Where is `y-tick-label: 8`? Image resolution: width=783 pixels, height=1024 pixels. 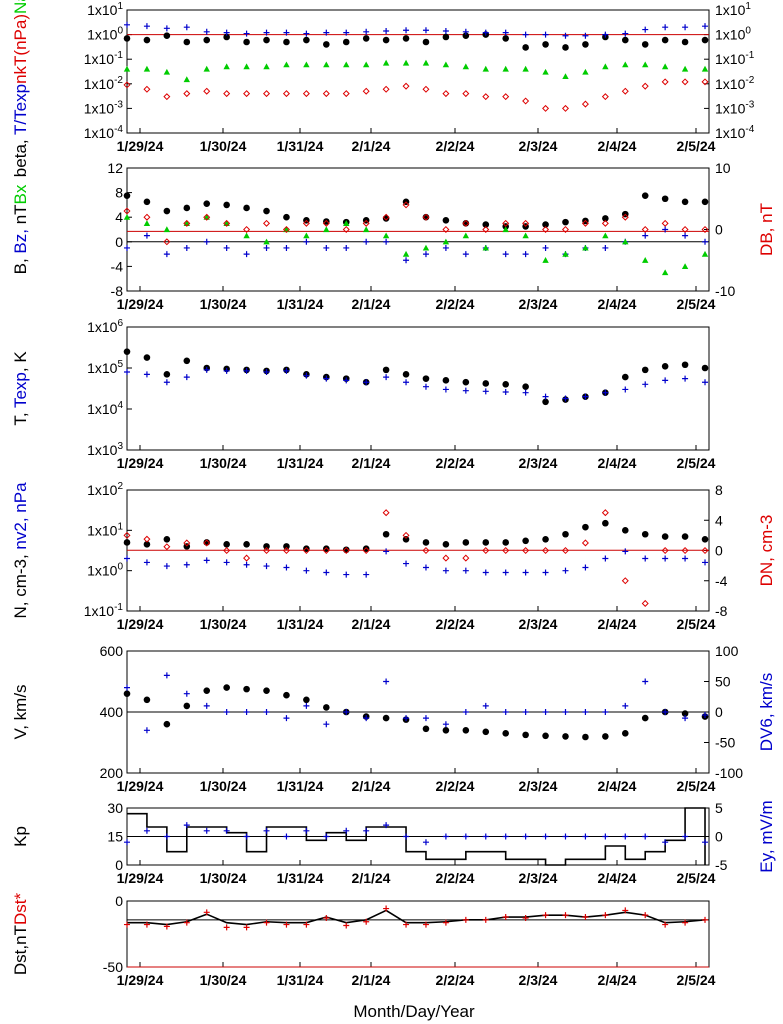
y-tick-label: 8 is located at coordinates (119, 193).